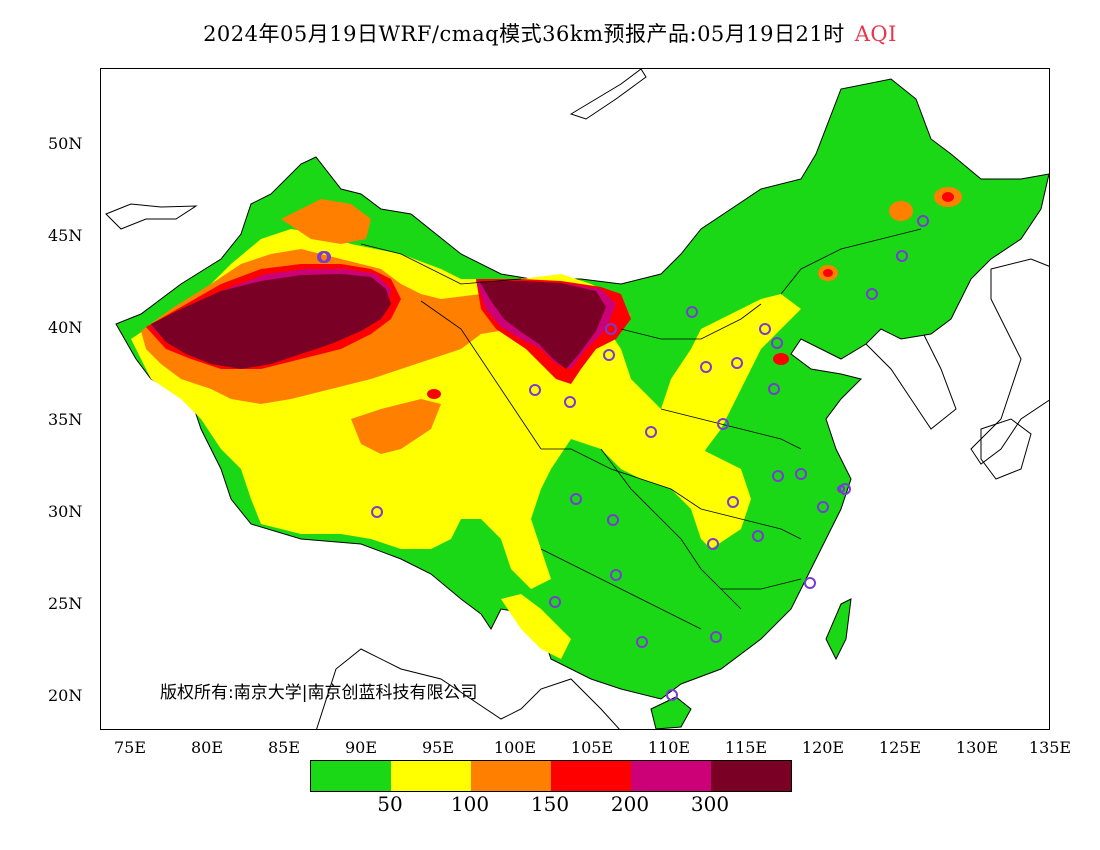 The image size is (1100, 850). What do you see at coordinates (390, 804) in the screenshot?
I see `legend-label-50: 50` at bounding box center [390, 804].